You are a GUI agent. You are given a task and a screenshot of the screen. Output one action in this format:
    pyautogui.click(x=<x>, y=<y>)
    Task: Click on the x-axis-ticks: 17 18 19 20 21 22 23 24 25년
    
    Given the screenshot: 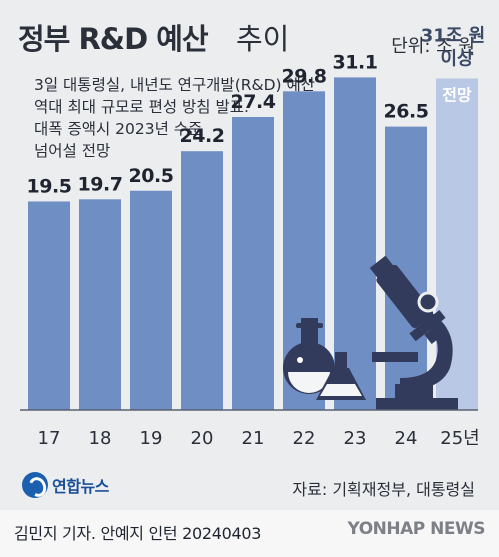 What is the action you would take?
    pyautogui.click(x=259, y=438)
    